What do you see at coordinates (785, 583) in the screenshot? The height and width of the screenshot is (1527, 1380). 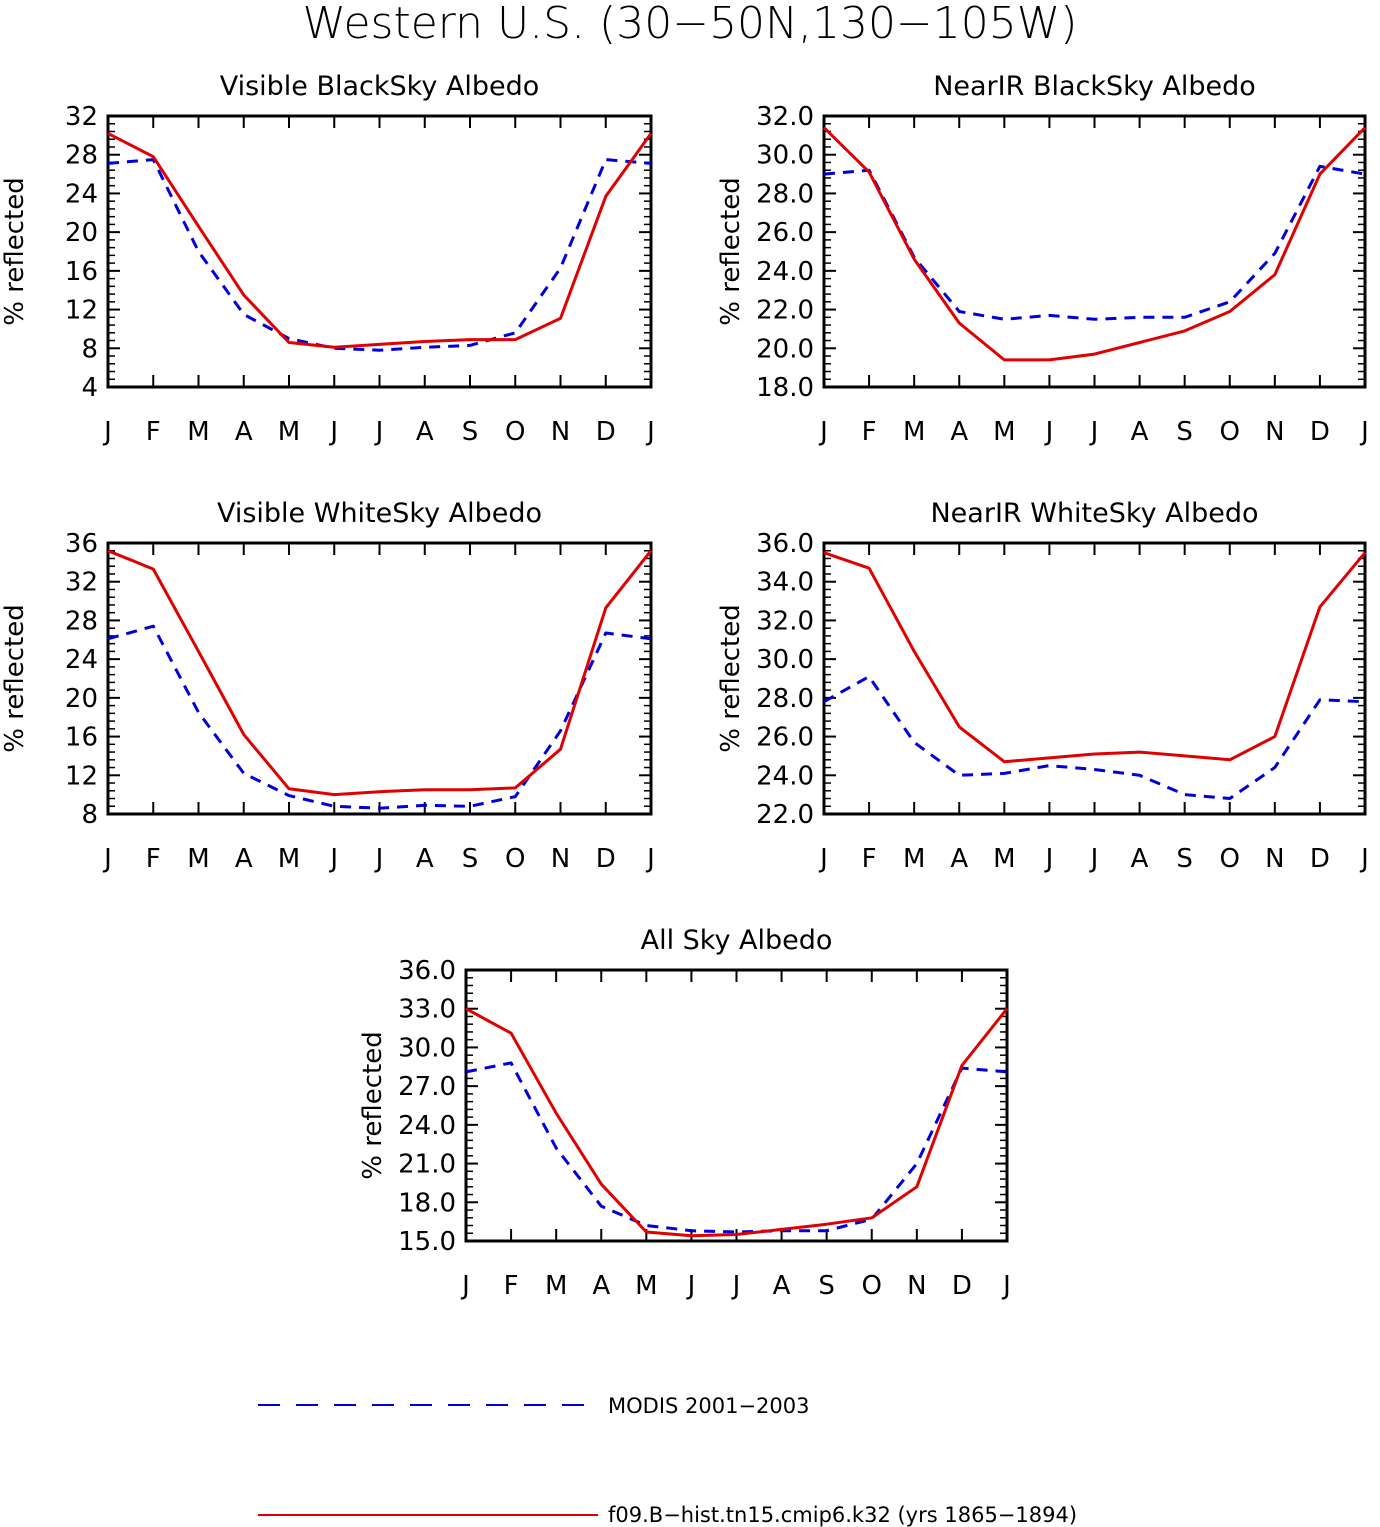 I see `y-tick-label: 34.0` at bounding box center [785, 583].